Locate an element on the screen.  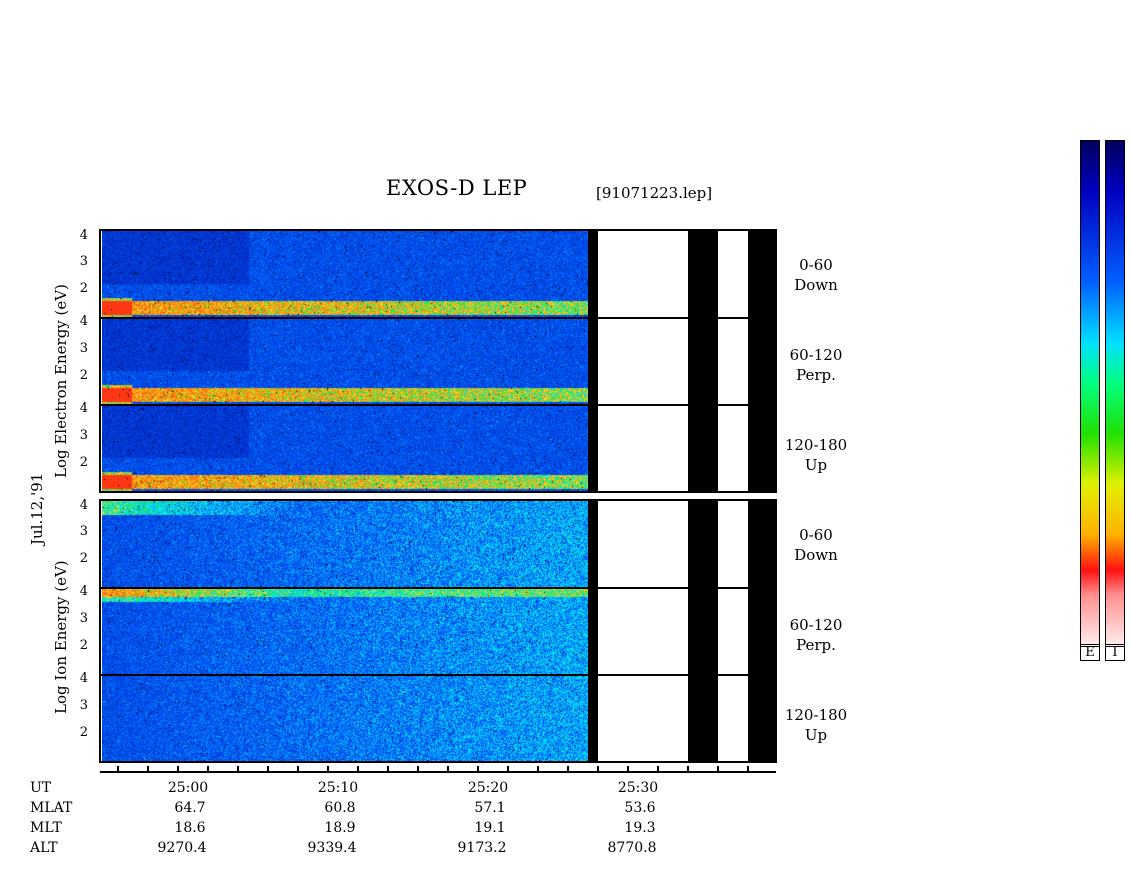
alt-value: 8770.8 is located at coordinates (632, 848).